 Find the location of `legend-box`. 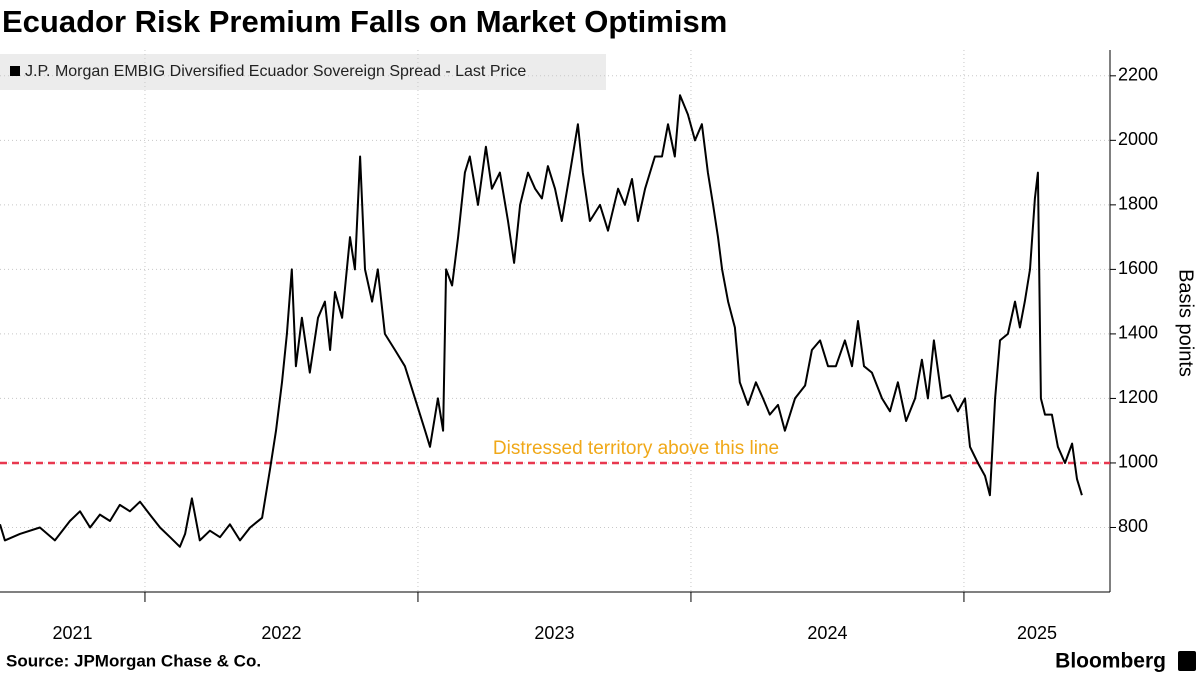

legend-box is located at coordinates (303, 72).